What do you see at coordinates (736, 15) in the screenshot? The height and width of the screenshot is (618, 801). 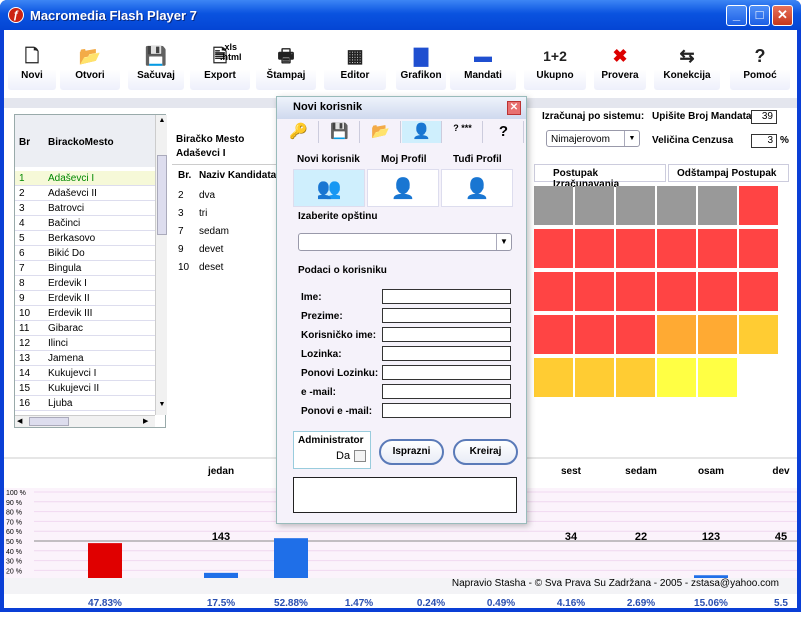 I see `minimize-button: _` at bounding box center [736, 15].